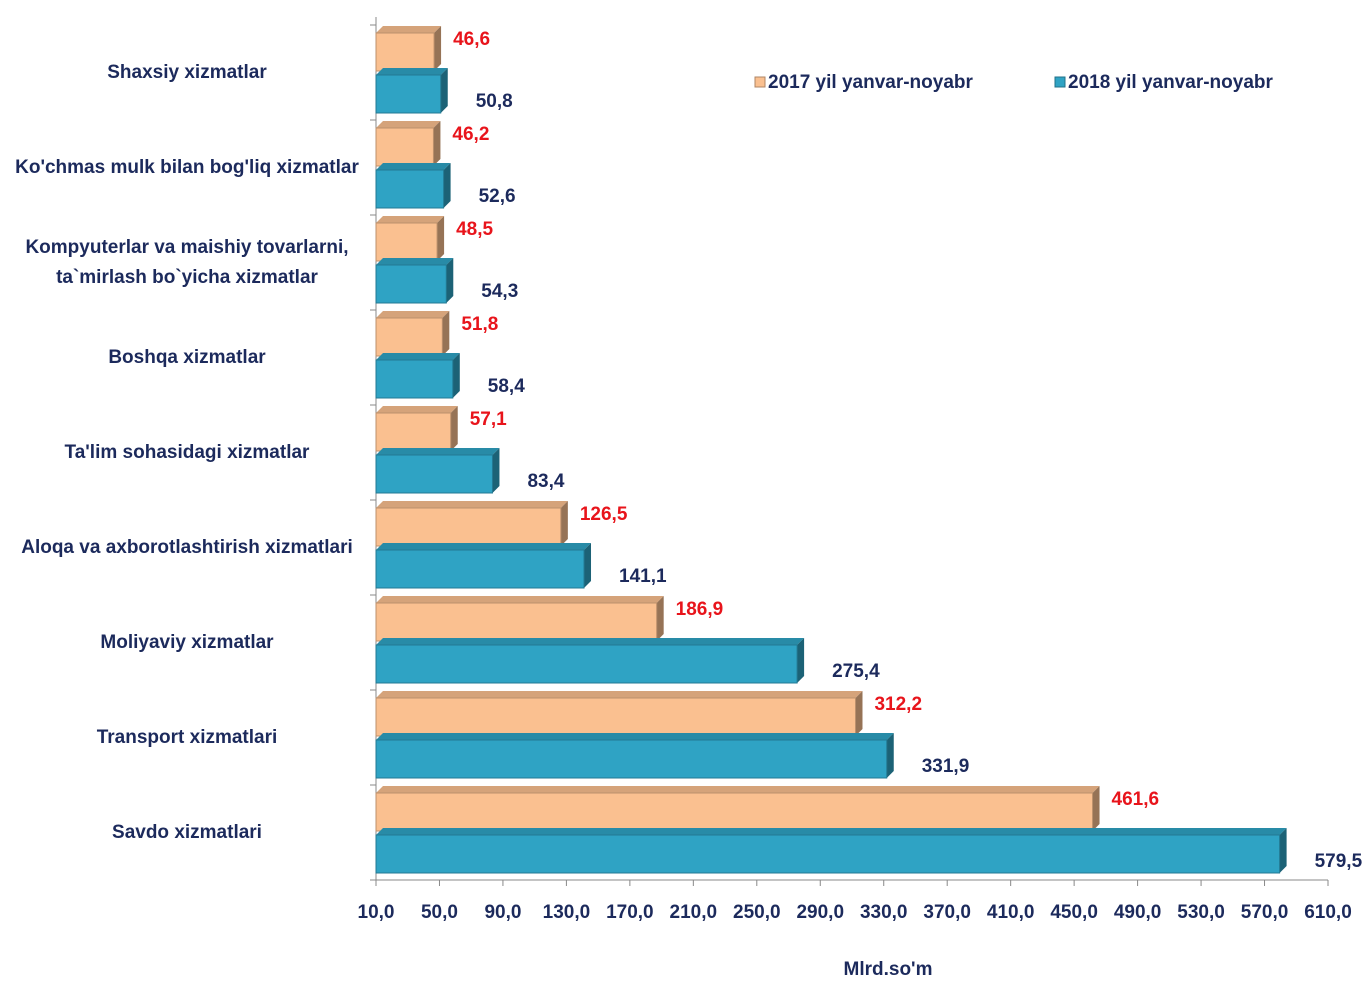 This screenshot has height=983, width=1366. I want to click on data-label: 331,9, so click(946, 766).